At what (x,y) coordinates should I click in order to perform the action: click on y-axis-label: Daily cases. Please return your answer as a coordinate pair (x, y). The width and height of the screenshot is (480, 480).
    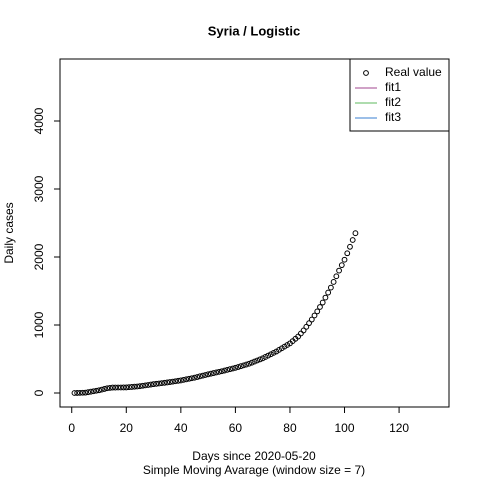
    Looking at the image, I should click on (9, 232).